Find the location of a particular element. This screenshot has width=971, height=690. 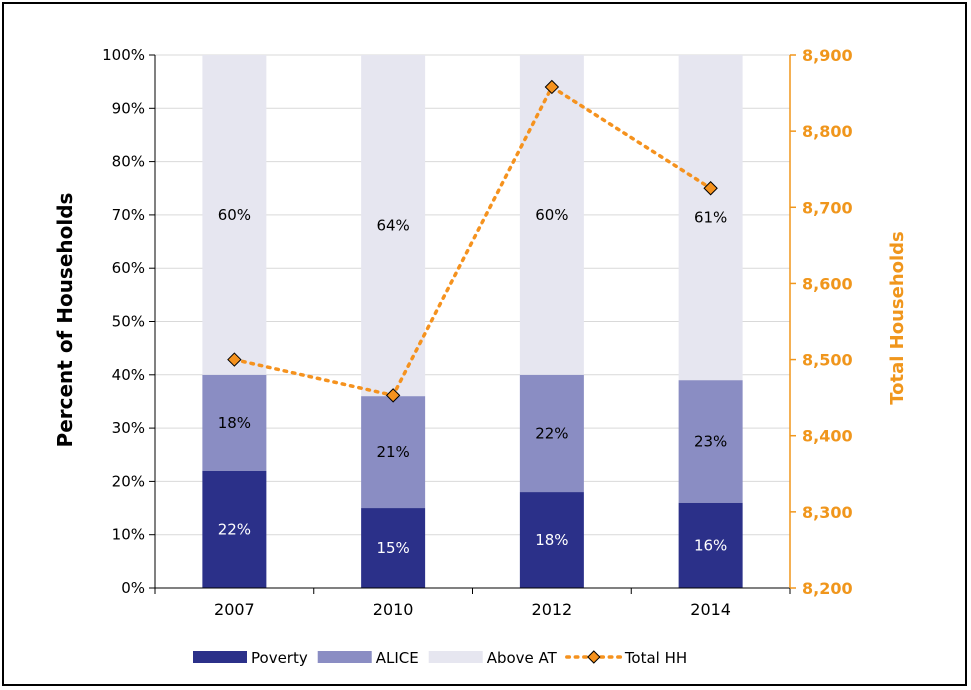

data-label: 21% is located at coordinates (392, 452).